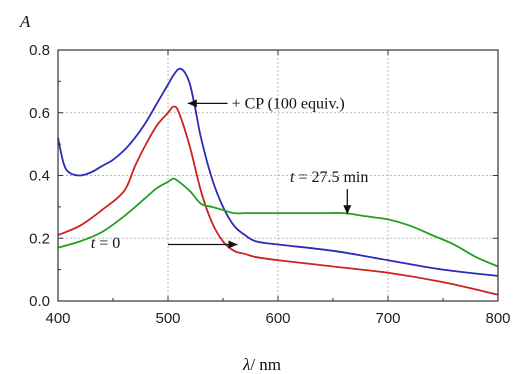  What do you see at coordinates (39, 176) in the screenshot?
I see `y-tick-label: 0.4` at bounding box center [39, 176].